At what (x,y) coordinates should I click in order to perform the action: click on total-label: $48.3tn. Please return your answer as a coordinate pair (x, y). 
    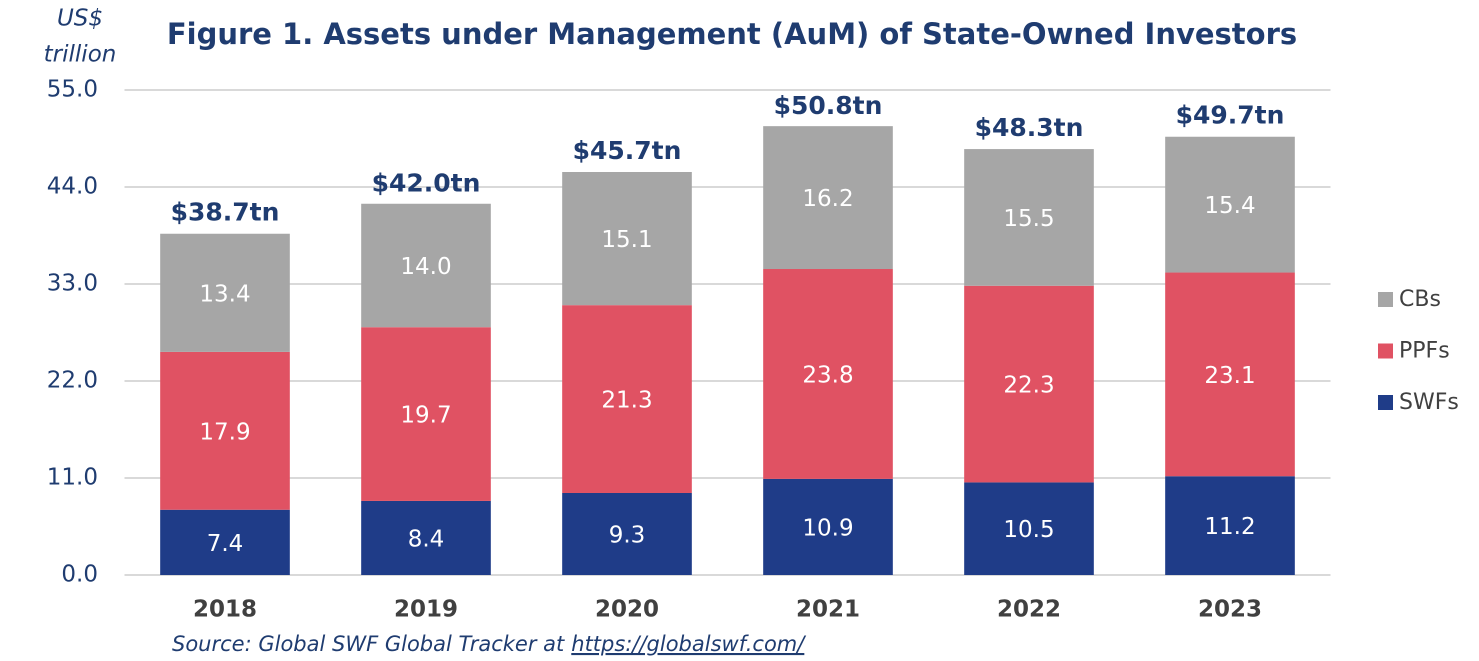
    Looking at the image, I should click on (1029, 127).